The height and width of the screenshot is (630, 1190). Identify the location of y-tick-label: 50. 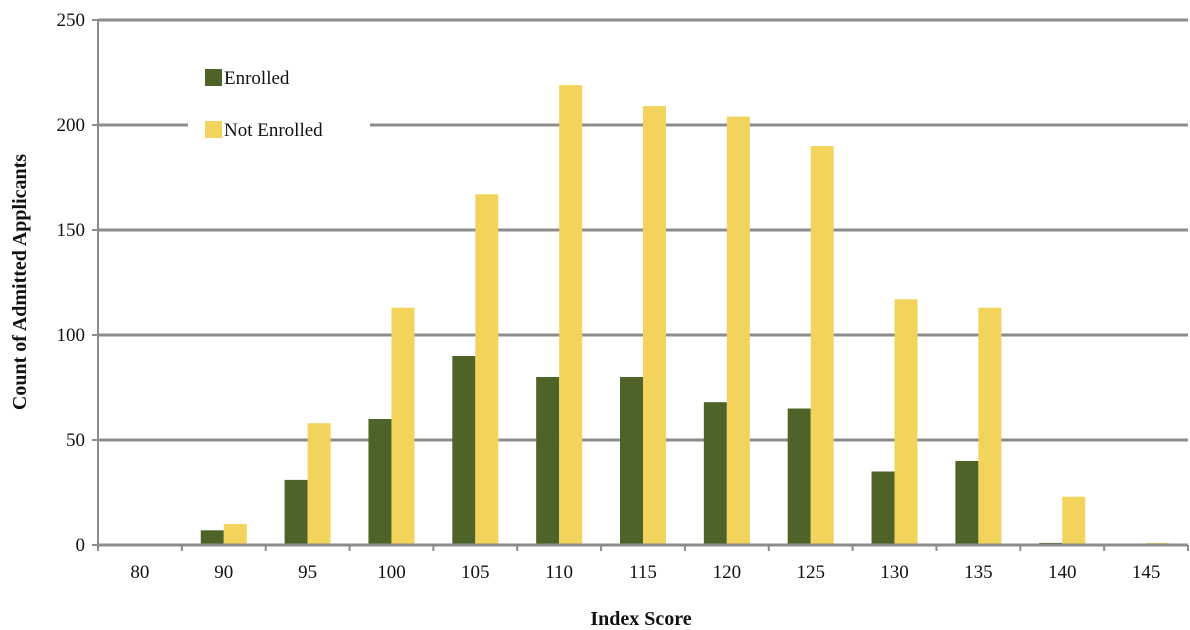
(75, 440).